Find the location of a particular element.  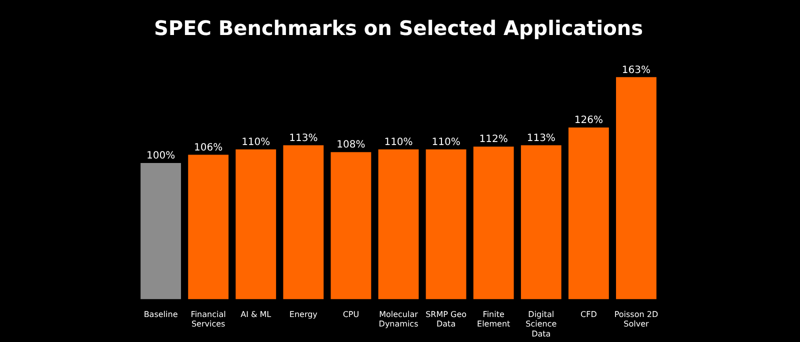

x-tick-label: Energy is located at coordinates (303, 315).